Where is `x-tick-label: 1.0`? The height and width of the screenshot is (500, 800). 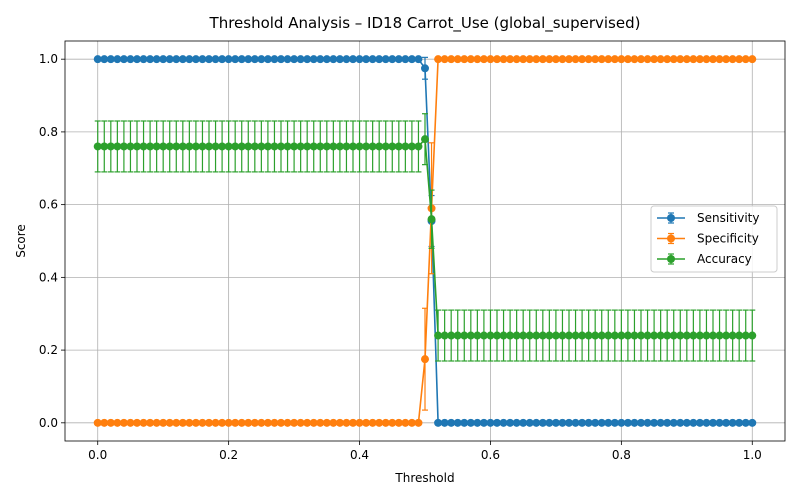
x-tick-label: 1.0 is located at coordinates (752, 455).